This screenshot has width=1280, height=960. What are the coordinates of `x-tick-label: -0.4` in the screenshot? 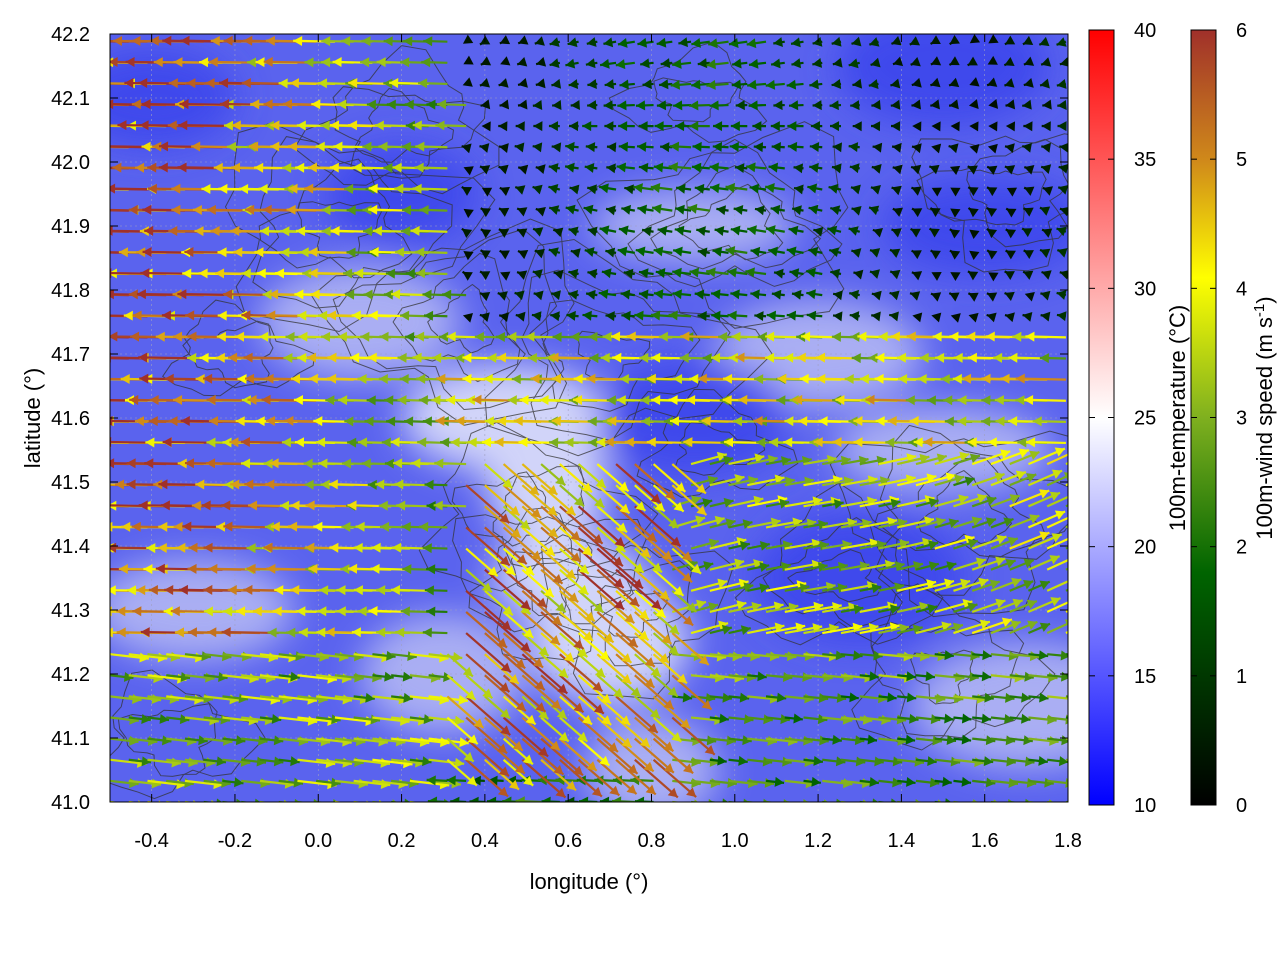 It's located at (151, 841).